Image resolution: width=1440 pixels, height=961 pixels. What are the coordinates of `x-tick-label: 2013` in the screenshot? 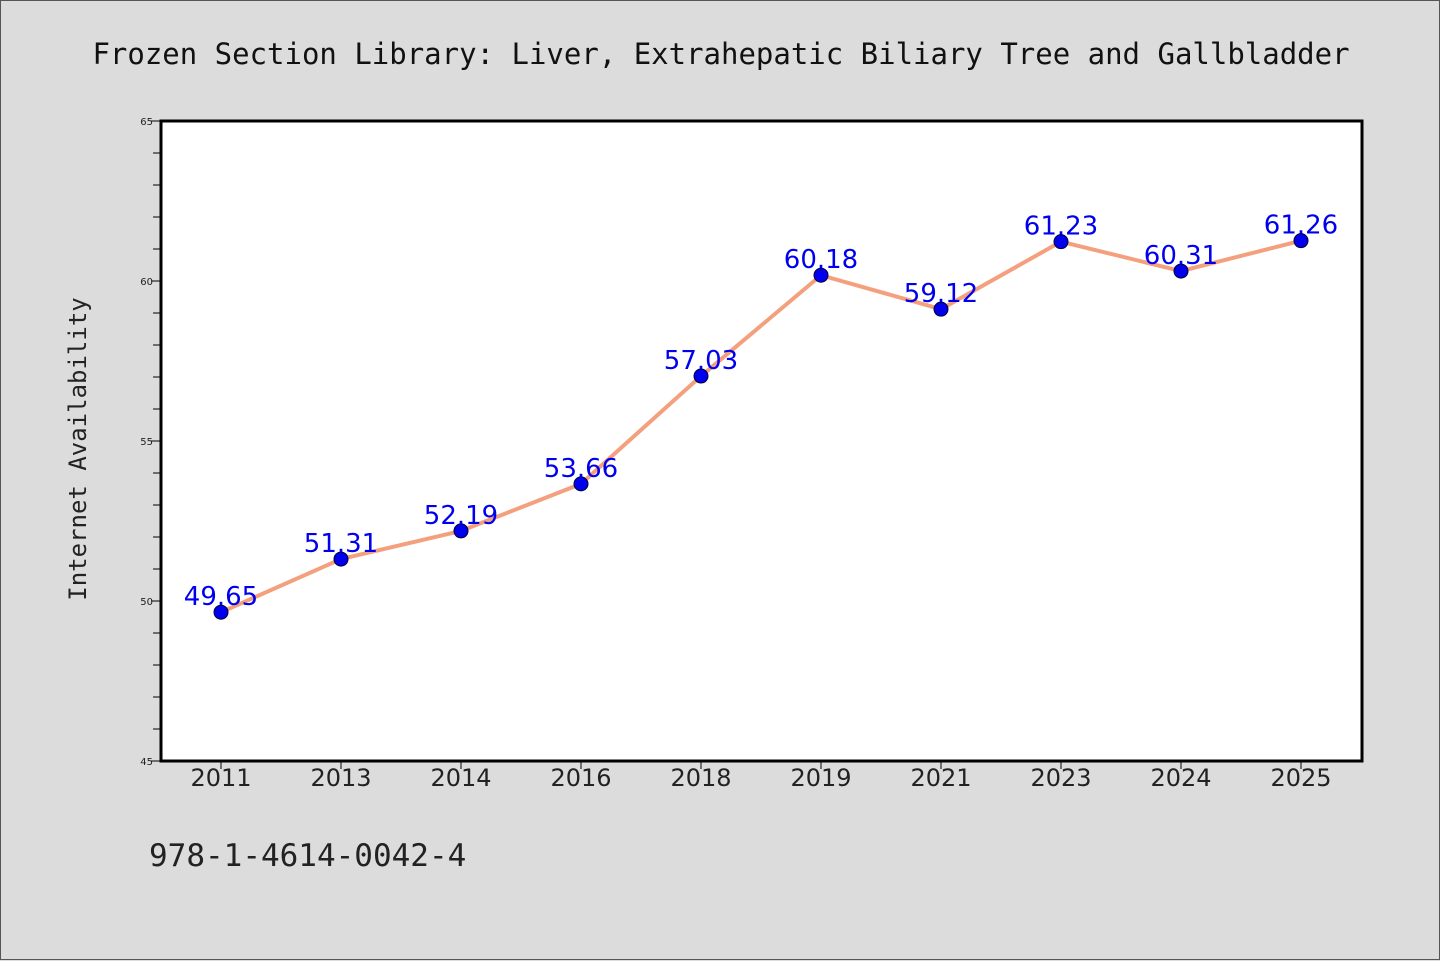 It's located at (340, 778).